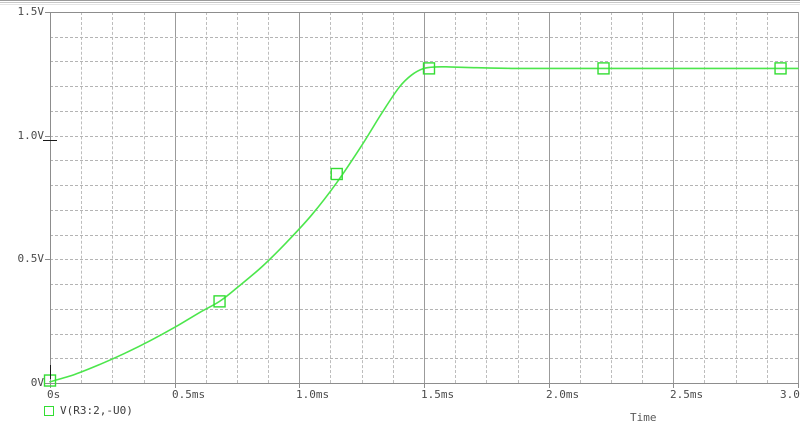  Describe the element at coordinates (643, 416) in the screenshot. I see `x-axis-title: Time` at that location.